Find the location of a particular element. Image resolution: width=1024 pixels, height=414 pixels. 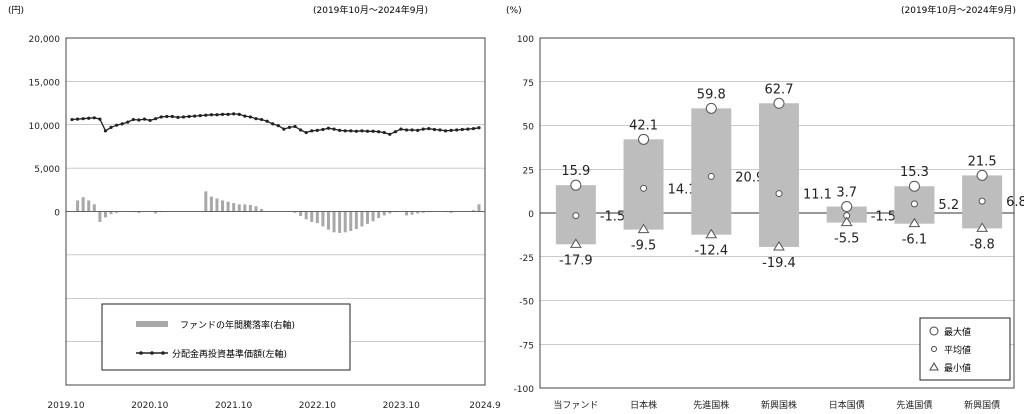

legend-avg-label: 平均値 is located at coordinates (957, 350).